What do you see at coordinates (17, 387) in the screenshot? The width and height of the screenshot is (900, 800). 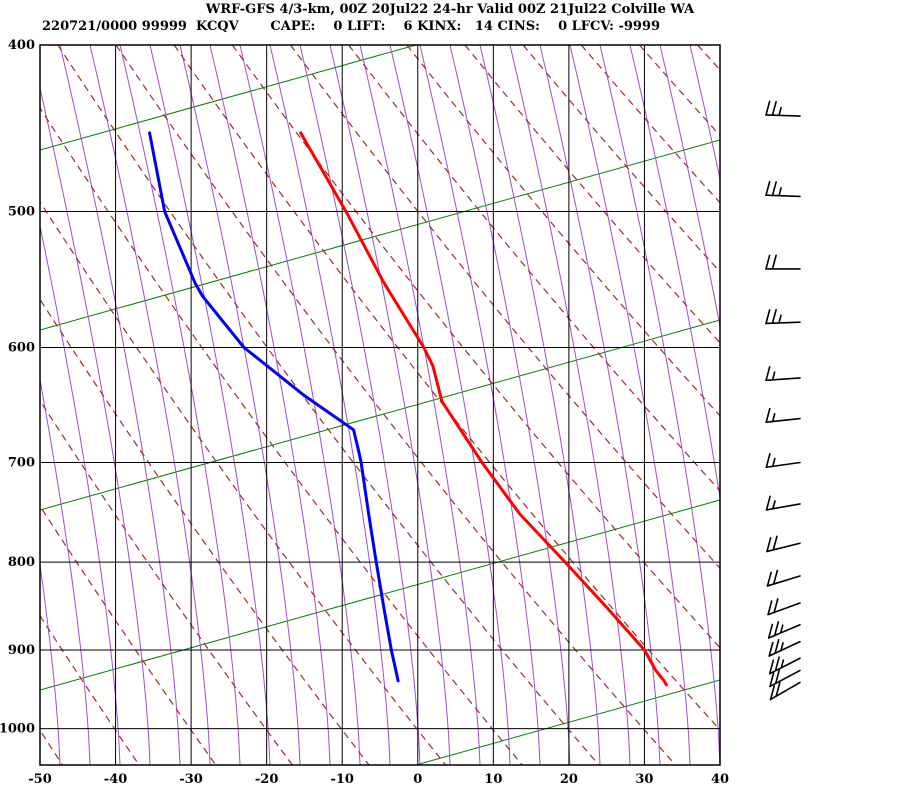 I see `pressure-axis-labels: 400 500 600 700 800 900 1000` at bounding box center [17, 387].